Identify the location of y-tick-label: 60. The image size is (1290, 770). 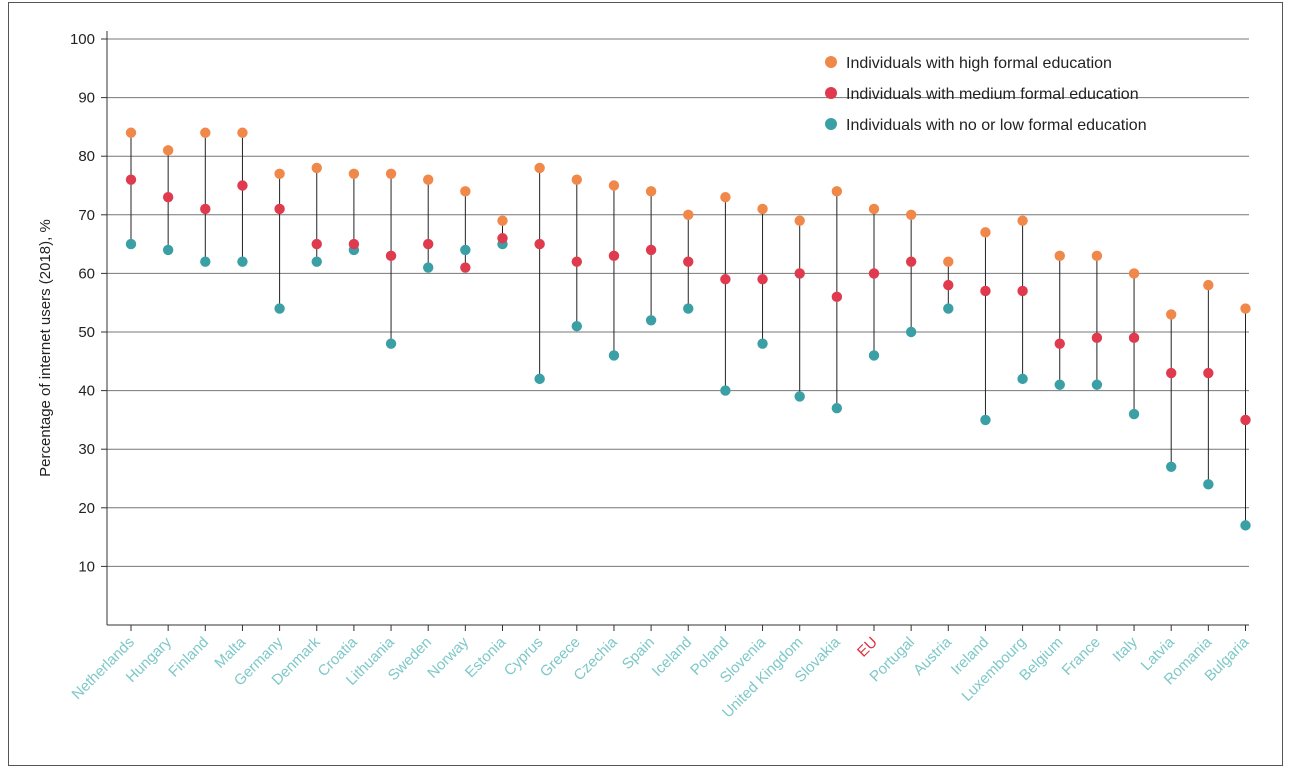
(86, 273).